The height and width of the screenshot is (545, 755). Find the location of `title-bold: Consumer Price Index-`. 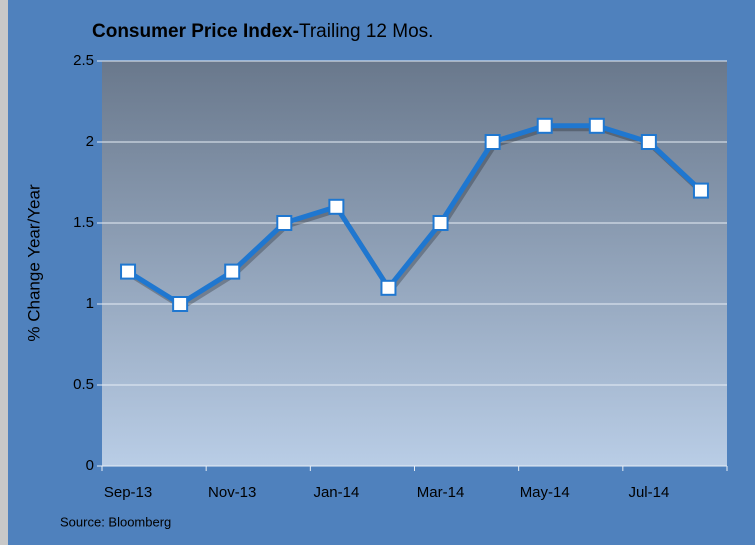

title-bold: Consumer Price Index- is located at coordinates (195, 31).